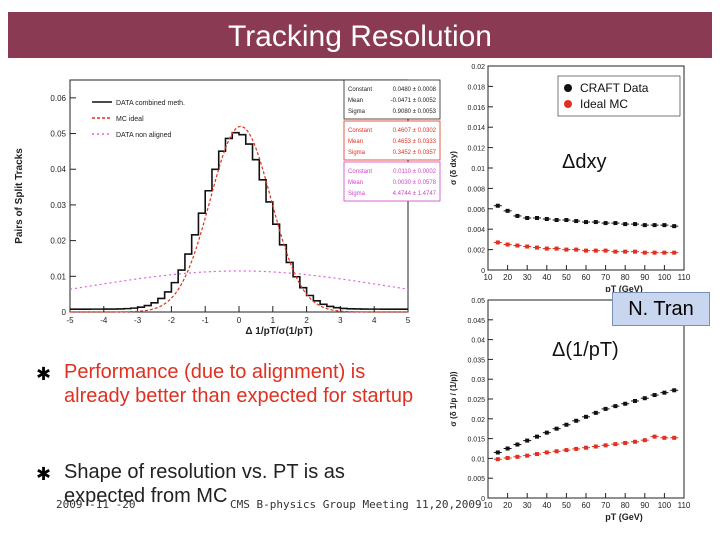 The image size is (720, 540). Describe the element at coordinates (614, 88) in the screenshot. I see `legend-label: CRAFT Data` at that location.